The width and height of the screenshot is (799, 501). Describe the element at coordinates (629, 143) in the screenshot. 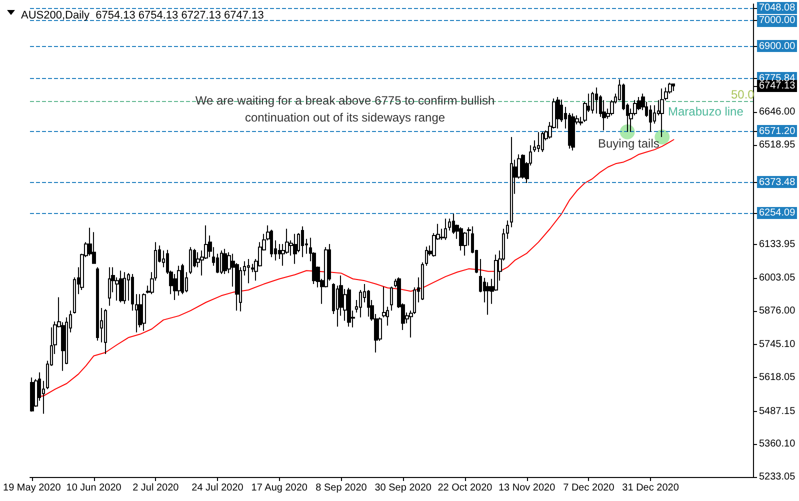

I see `annotation: Buying tails` at that location.